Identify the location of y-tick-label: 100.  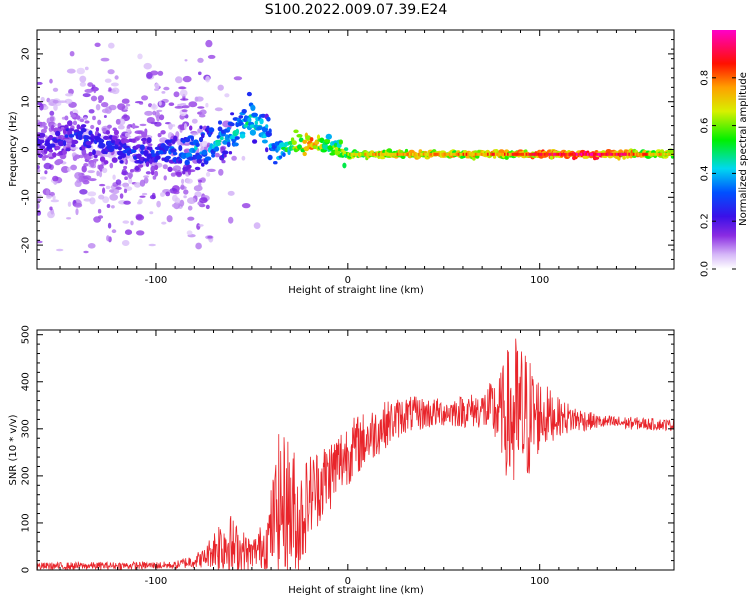
(26, 522).